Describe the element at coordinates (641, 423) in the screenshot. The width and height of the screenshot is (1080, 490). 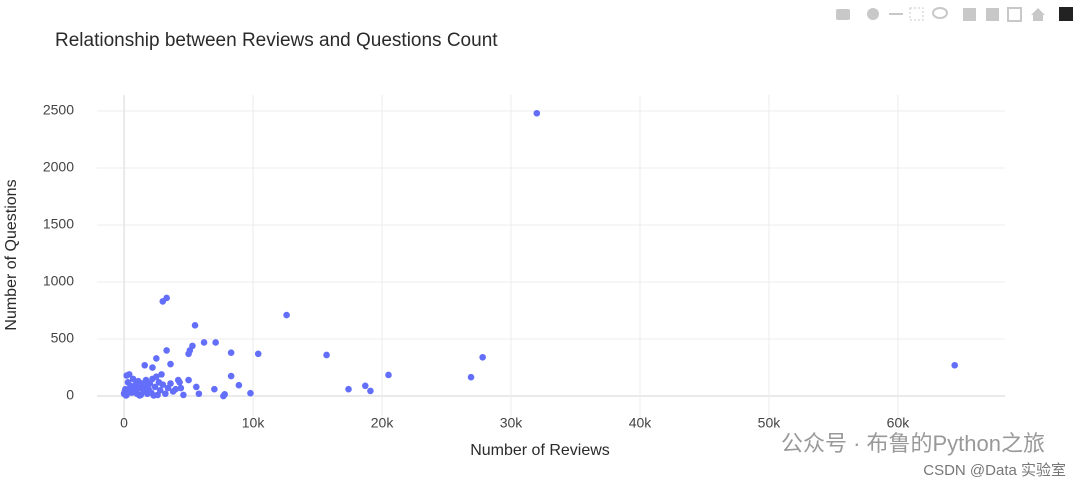
I see `x-tick-label: 40k` at that location.